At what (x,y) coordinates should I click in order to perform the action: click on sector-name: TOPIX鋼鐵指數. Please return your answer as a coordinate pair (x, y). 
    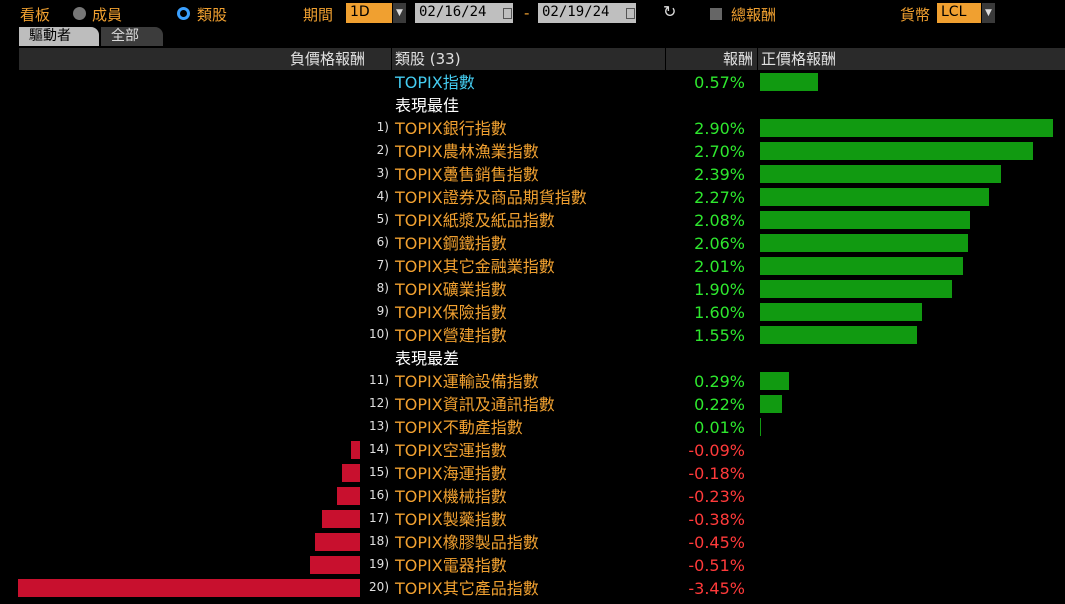
    Looking at the image, I should click on (451, 243).